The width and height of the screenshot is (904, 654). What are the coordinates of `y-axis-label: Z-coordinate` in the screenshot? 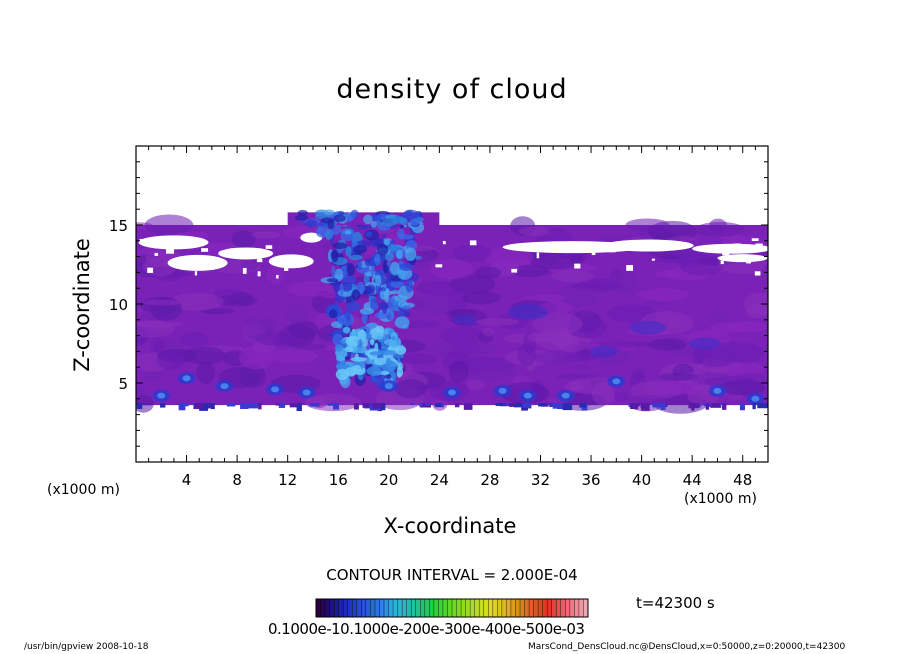 It's located at (82, 305).